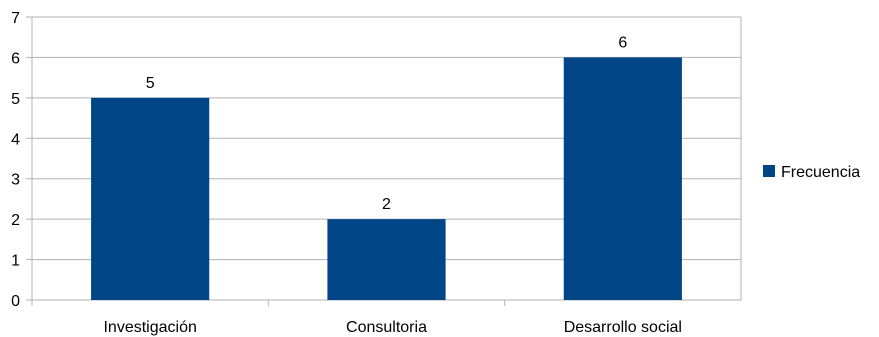 The image size is (879, 337). Describe the element at coordinates (15, 99) in the screenshot. I see `y-tick-label: 5` at that location.